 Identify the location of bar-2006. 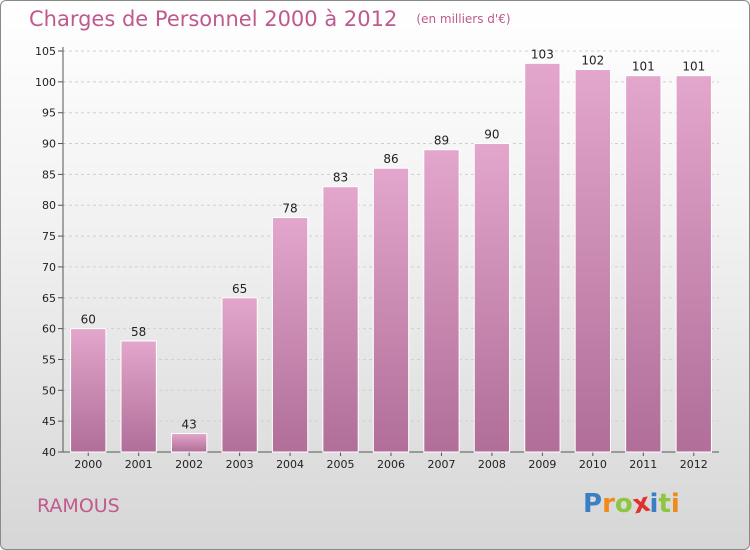
(391, 310).